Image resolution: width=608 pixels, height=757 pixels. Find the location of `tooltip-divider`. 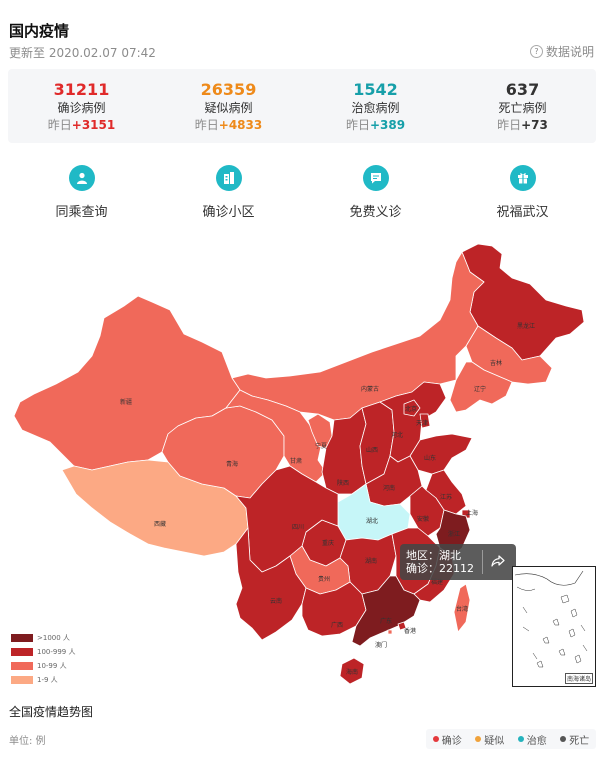

tooltip-divider is located at coordinates (482, 562).